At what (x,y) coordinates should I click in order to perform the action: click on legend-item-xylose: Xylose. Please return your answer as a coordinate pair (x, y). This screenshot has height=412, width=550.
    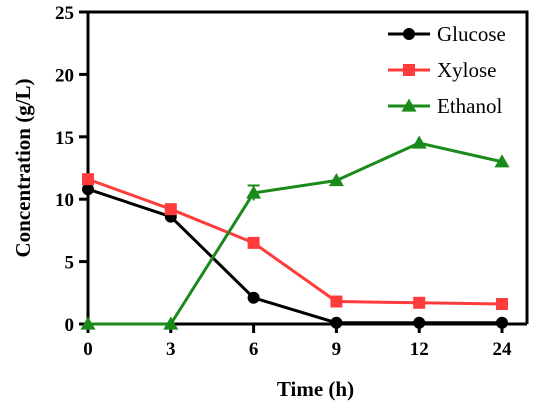
    Looking at the image, I should click on (442, 70).